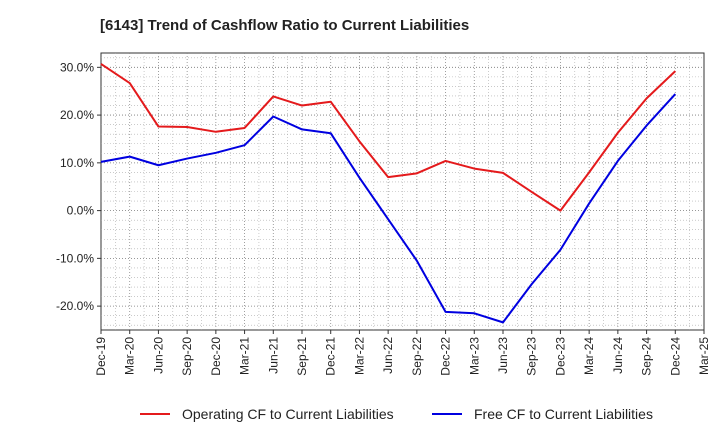 The image size is (720, 440). I want to click on x-tick-label: Dec-23, so click(560, 356).